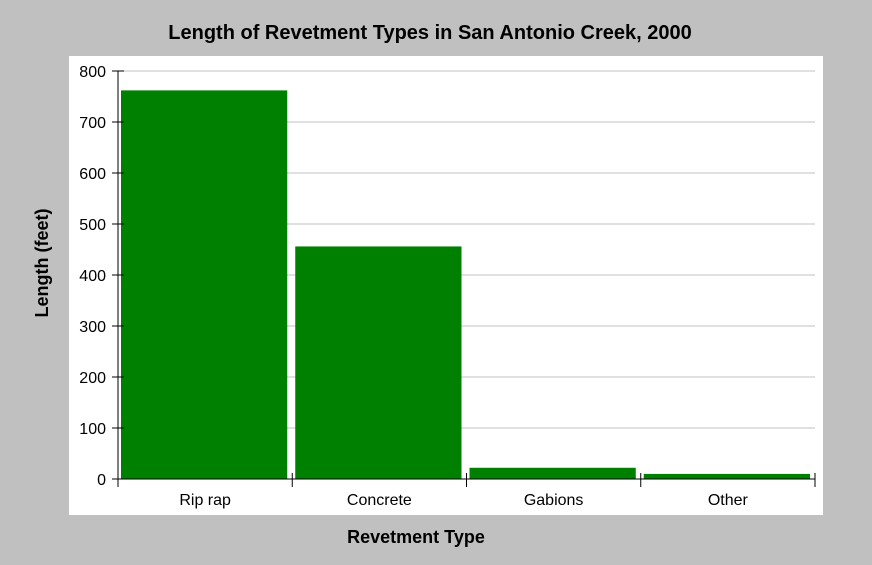 Image resolution: width=872 pixels, height=565 pixels. Describe the element at coordinates (466, 491) in the screenshot. I see `x-axis-ticks: Rip rap Concrete Gabions Other` at that location.